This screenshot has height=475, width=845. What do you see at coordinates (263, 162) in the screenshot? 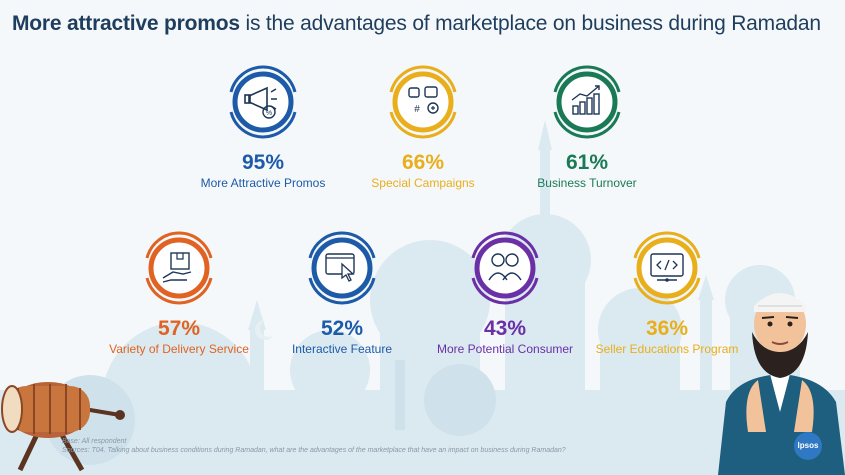
I see `stat-value: 95%` at bounding box center [263, 162].